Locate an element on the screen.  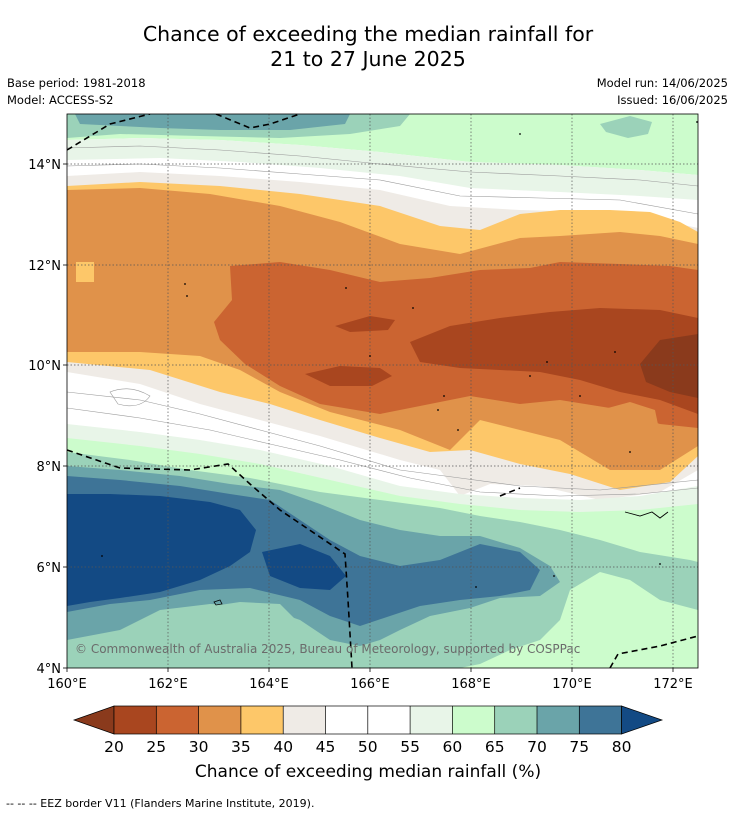
lon-tick-label: 162°E is located at coordinates (168, 684).